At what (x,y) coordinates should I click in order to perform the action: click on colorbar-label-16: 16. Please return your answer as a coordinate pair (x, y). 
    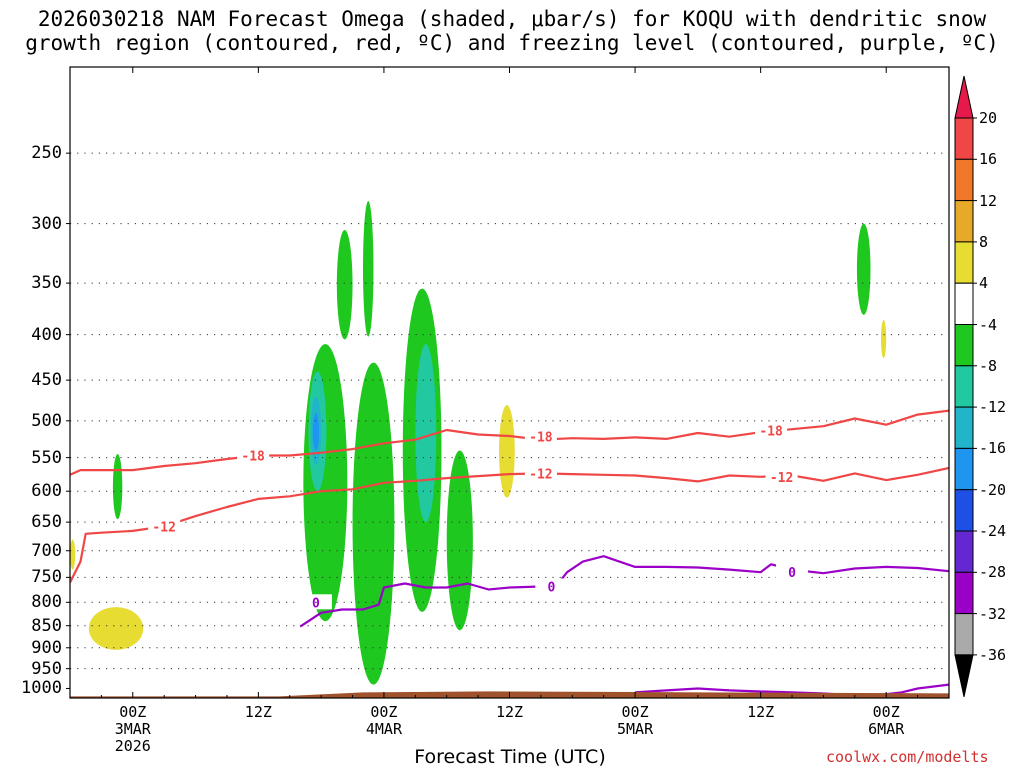
    Looking at the image, I should click on (988, 159).